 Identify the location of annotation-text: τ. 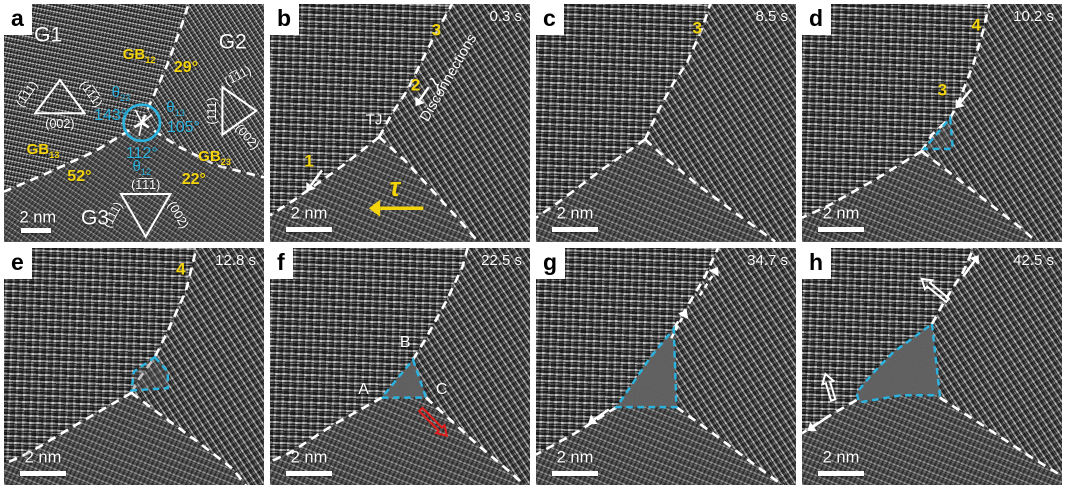
(395, 186).